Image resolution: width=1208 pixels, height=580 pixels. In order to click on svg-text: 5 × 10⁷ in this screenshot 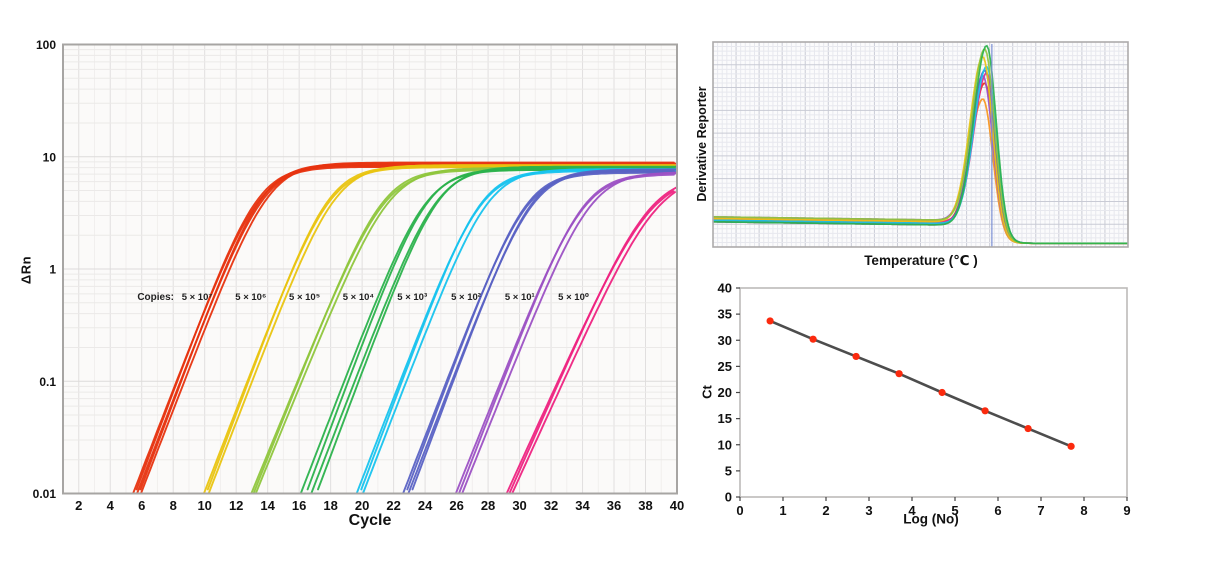, I will do `click(197, 297)`.